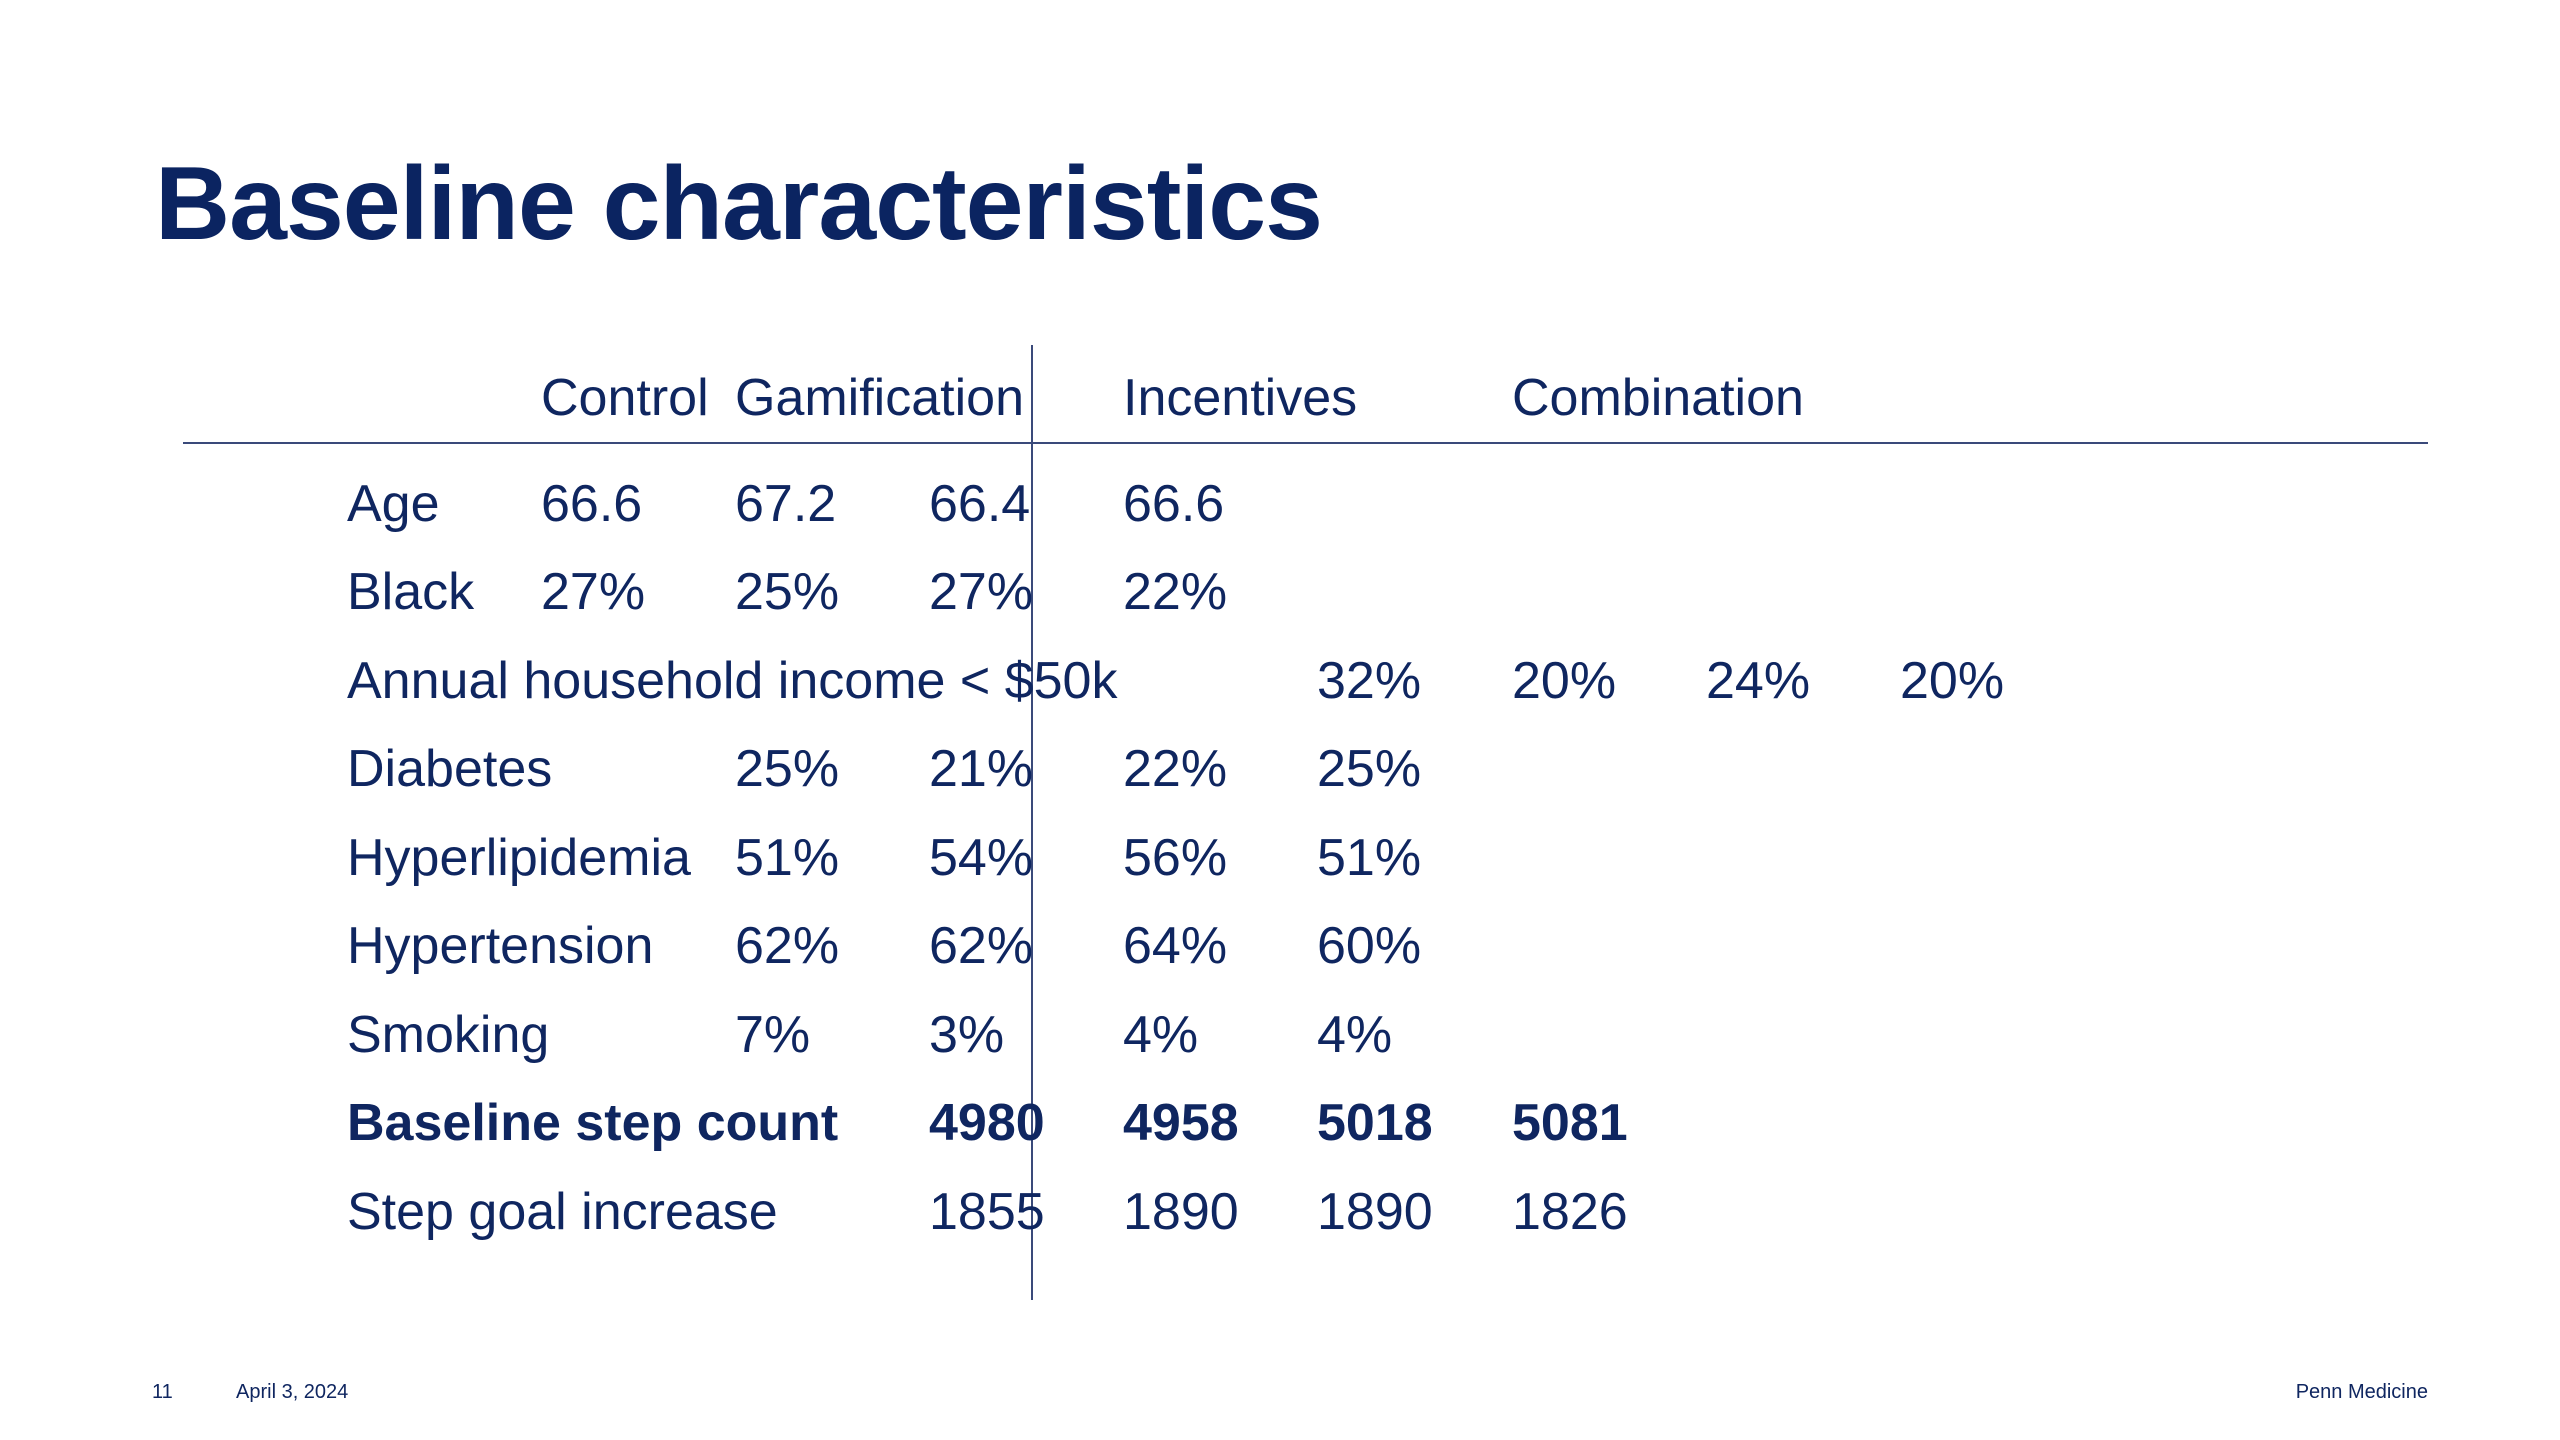  Describe the element at coordinates (967, 1035) in the screenshot. I see `table-cell: 3%` at that location.